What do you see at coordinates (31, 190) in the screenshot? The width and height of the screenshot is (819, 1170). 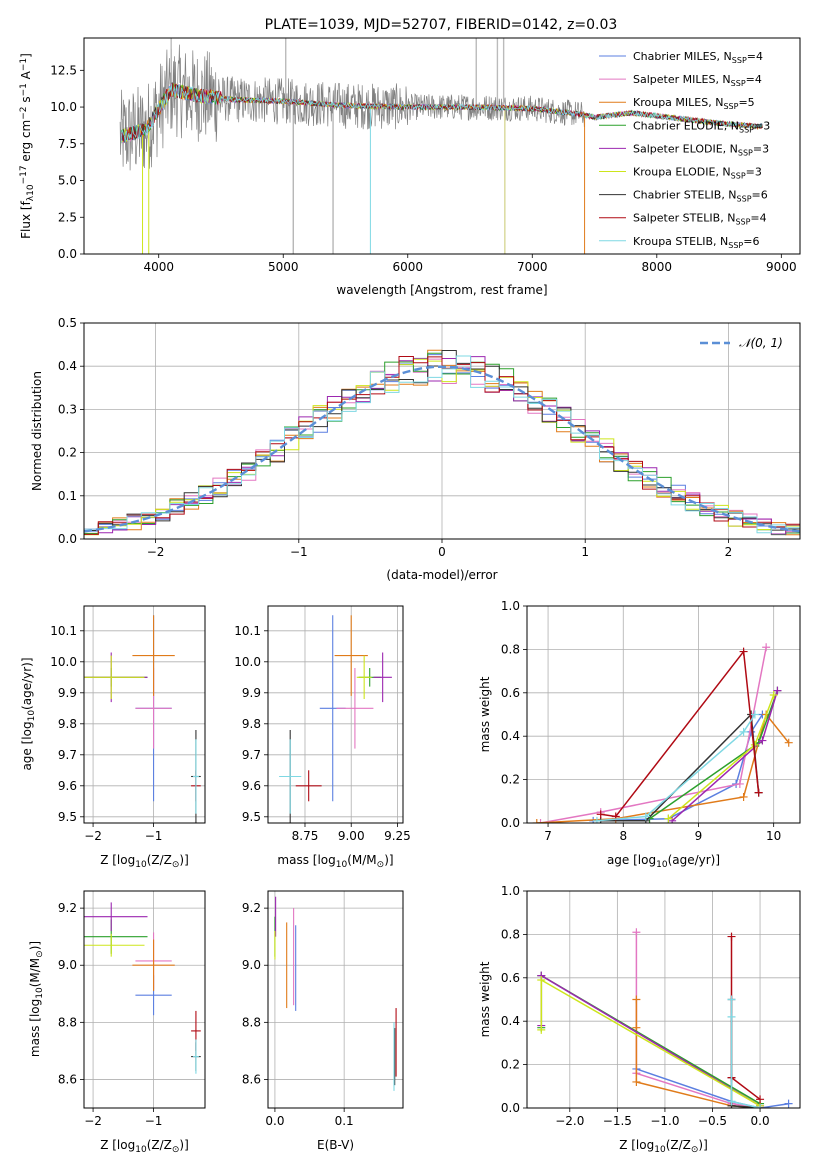 I see `y-axis-label-part: 10` at bounding box center [31, 190].